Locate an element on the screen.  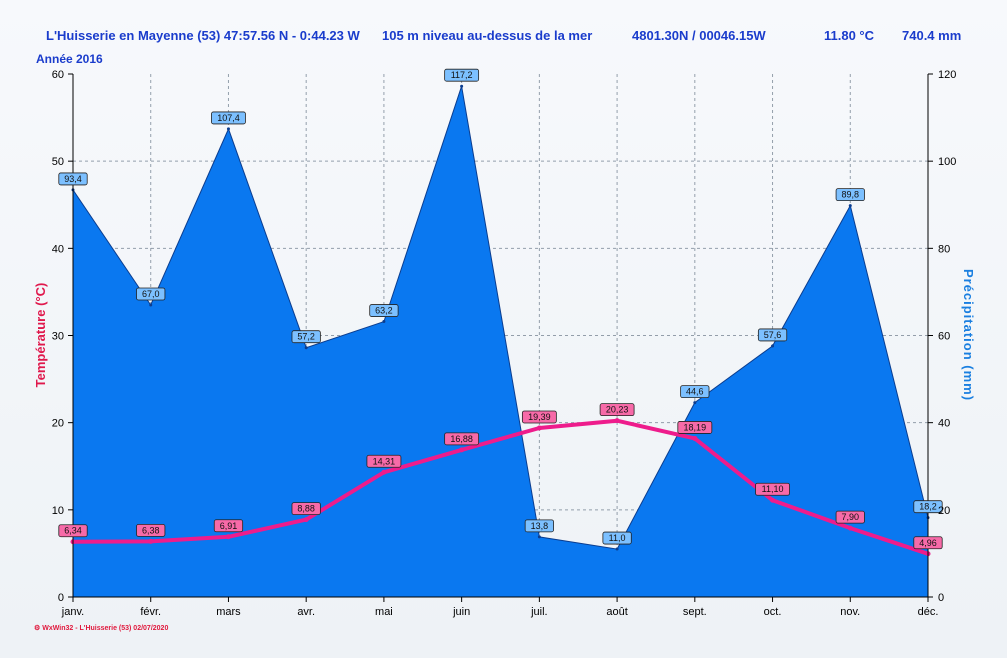
footer-credit-text: WxWin32 - L'Huisserie (53) 02/07/2020 is located at coordinates (105, 628).